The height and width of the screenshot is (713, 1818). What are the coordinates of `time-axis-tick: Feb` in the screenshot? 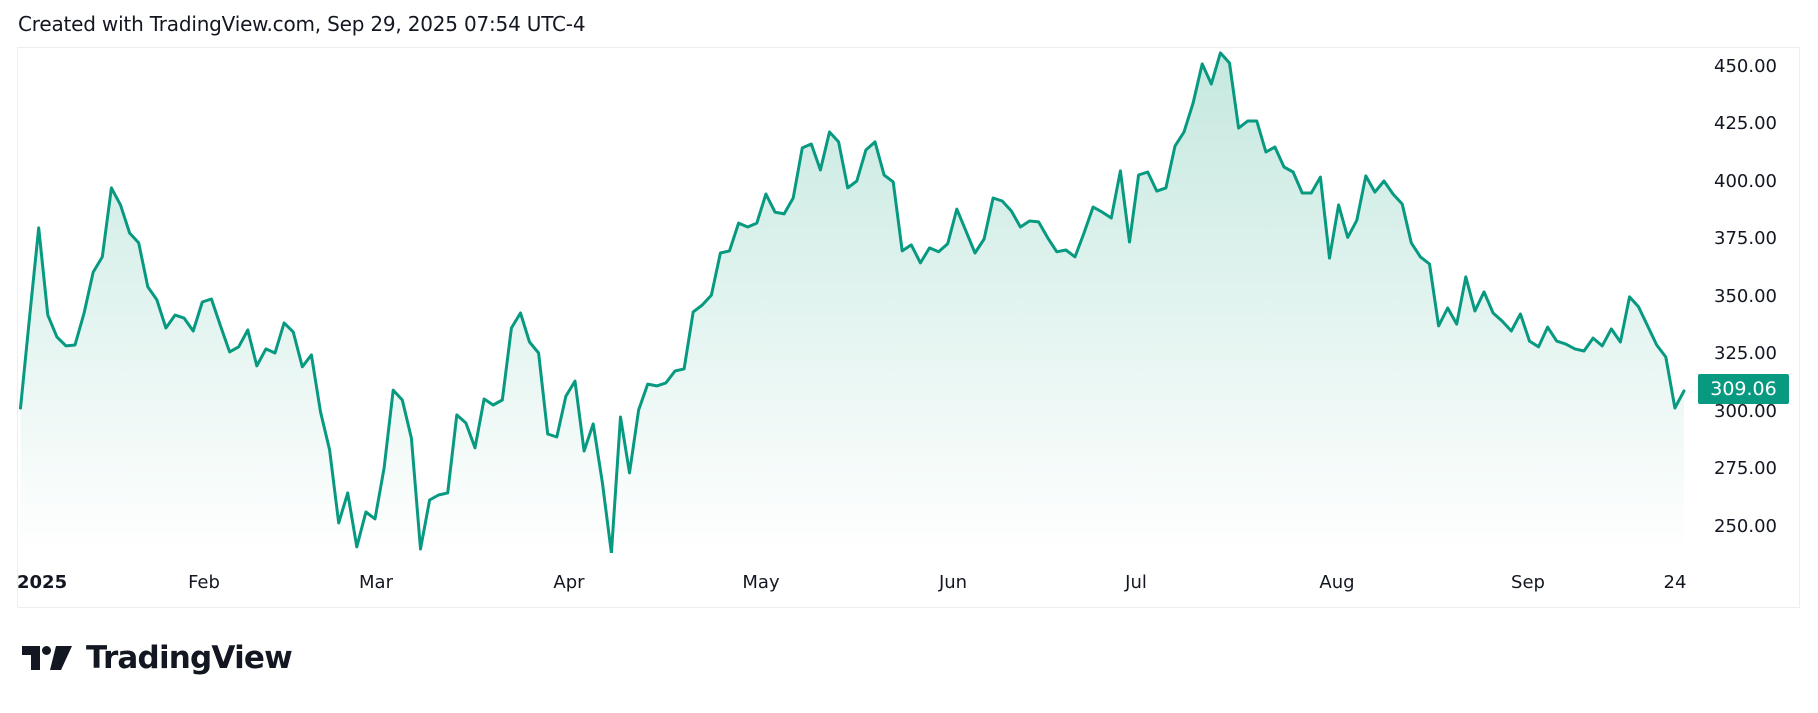 It's located at (204, 582).